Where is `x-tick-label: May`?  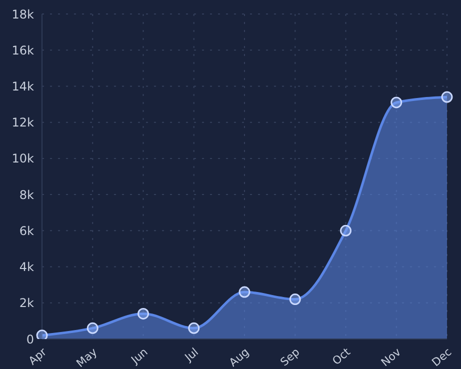 x-tick-label: May is located at coordinates (87, 357).